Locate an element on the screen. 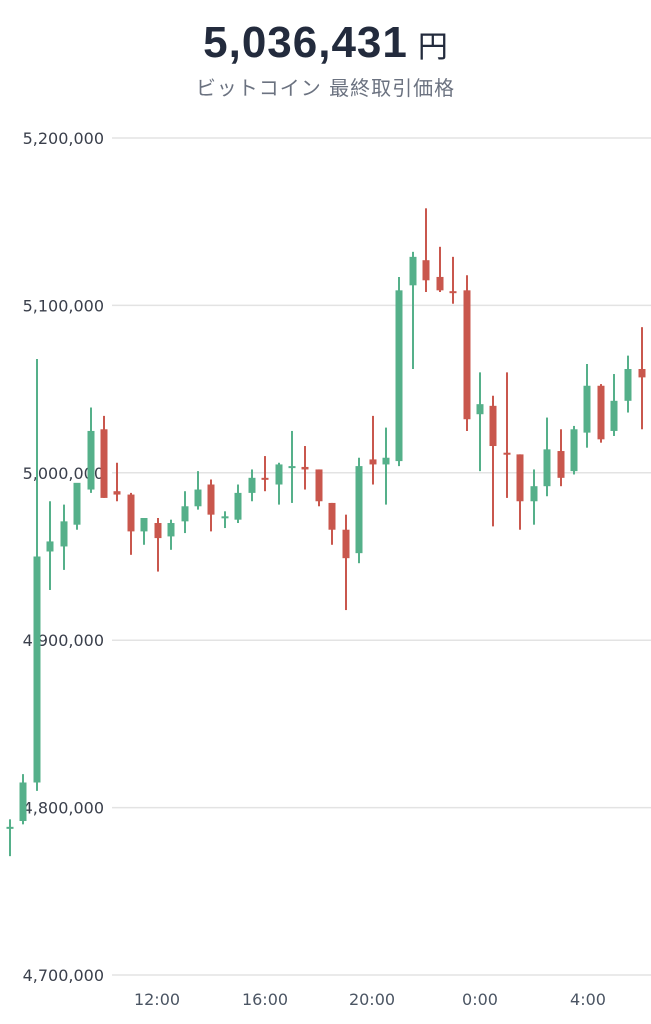 The height and width of the screenshot is (1024, 651). y-tick-label: 5,100,000 is located at coordinates (63, 305).